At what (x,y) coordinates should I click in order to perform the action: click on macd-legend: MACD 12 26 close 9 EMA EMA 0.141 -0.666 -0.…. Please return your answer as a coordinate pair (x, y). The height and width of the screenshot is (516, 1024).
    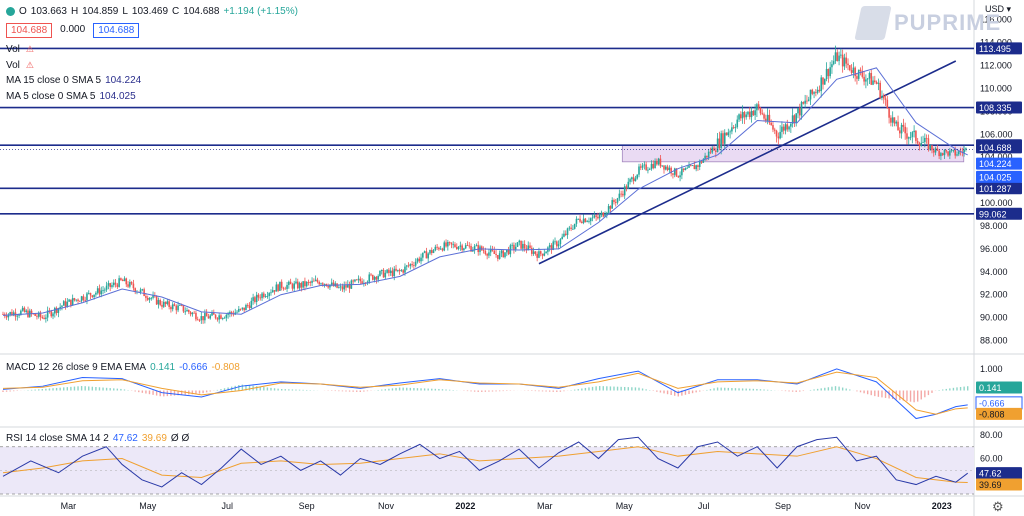
    Looking at the image, I should click on (123, 367).